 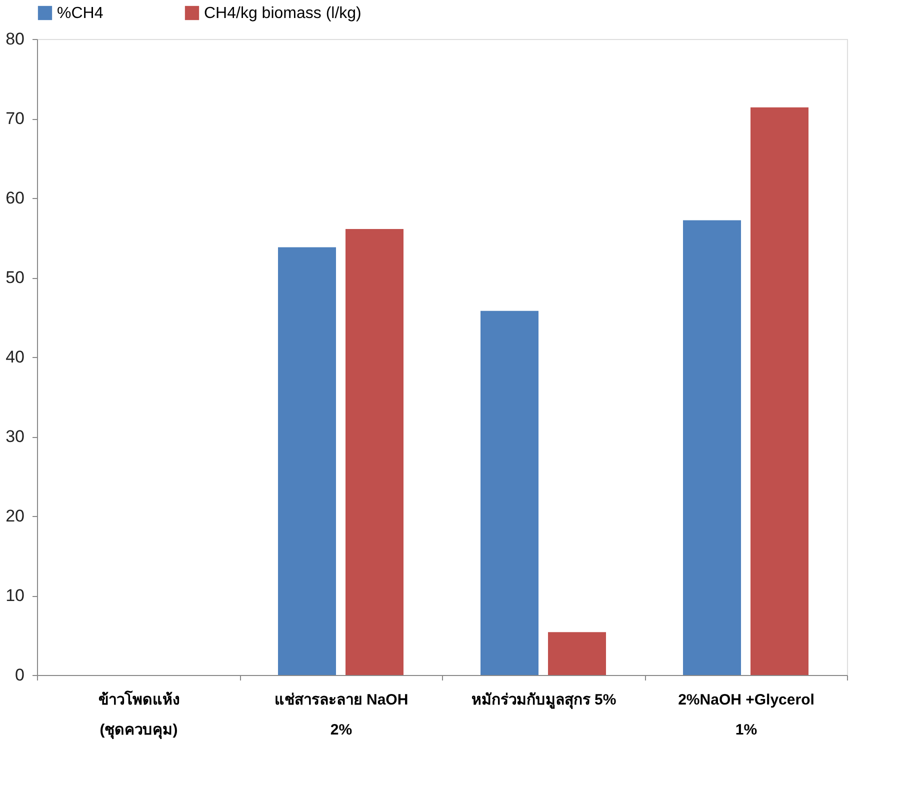 What do you see at coordinates (15, 39) in the screenshot?
I see `y-tick-label: 80` at bounding box center [15, 39].